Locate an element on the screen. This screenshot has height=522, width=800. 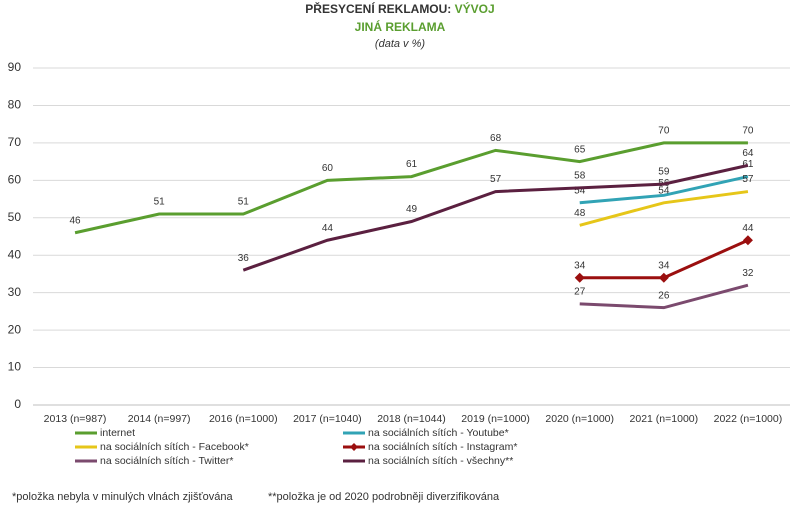
x-tick-label: 2014 (n=997) is located at coordinates (159, 419).